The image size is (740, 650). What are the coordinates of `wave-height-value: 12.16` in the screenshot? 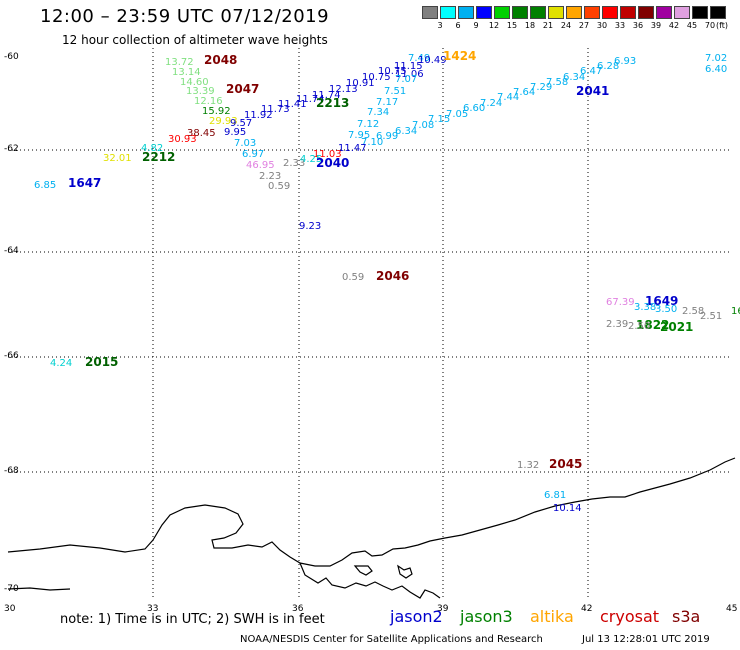 It's located at (208, 101).